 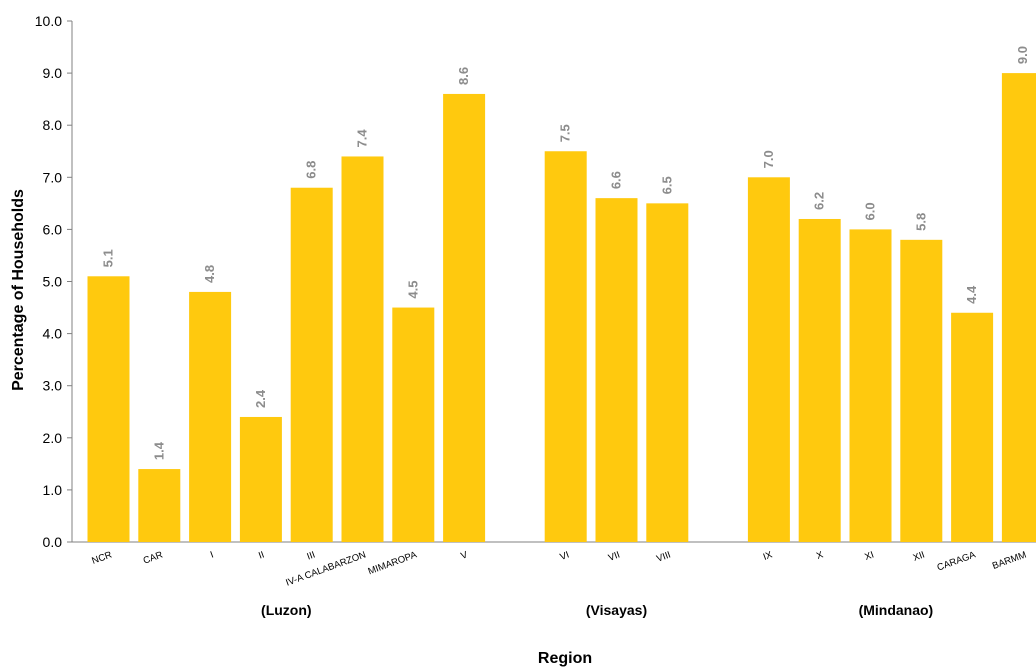 What do you see at coordinates (53, 438) in the screenshot?
I see `y-tick-label: 2.0` at bounding box center [53, 438].